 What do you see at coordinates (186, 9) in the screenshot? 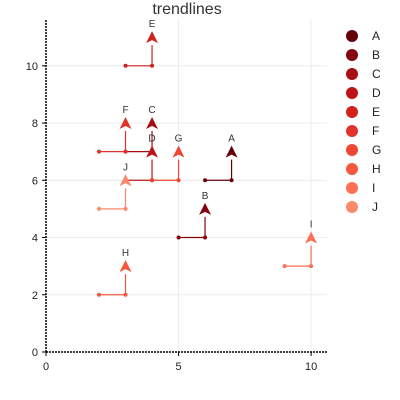
I see `chart-title: trendlines` at bounding box center [186, 9].